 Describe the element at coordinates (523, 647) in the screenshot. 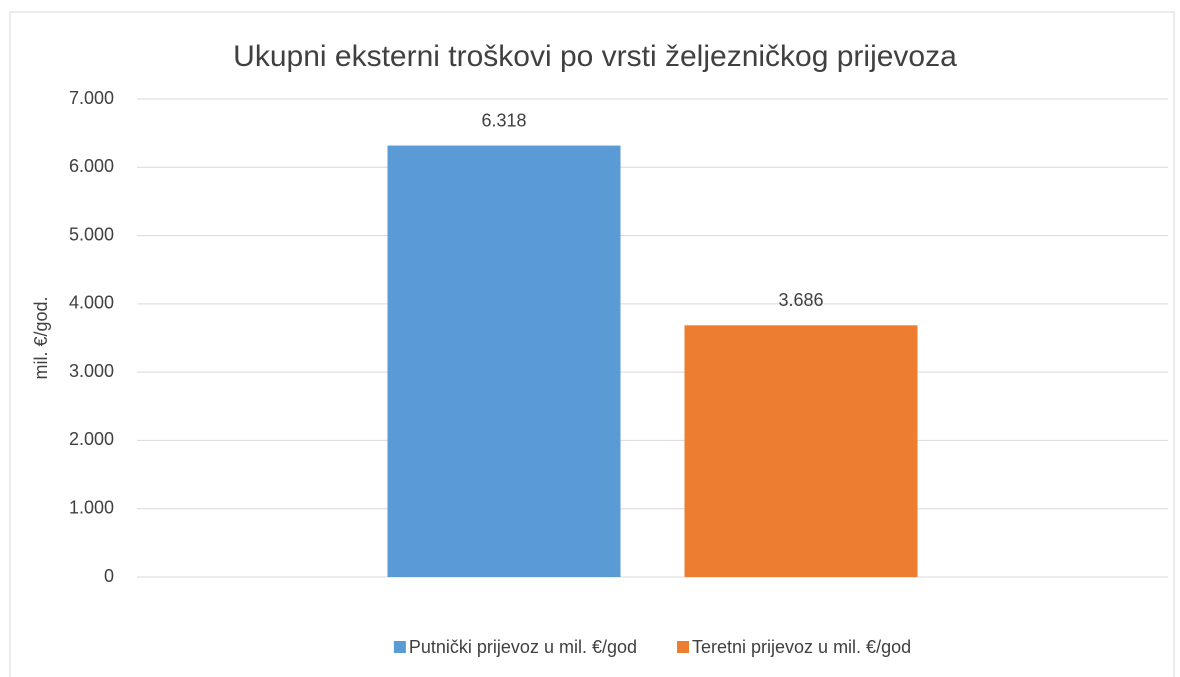

I see `legend-label: Putnički prijevoz u mil. €/god` at that location.